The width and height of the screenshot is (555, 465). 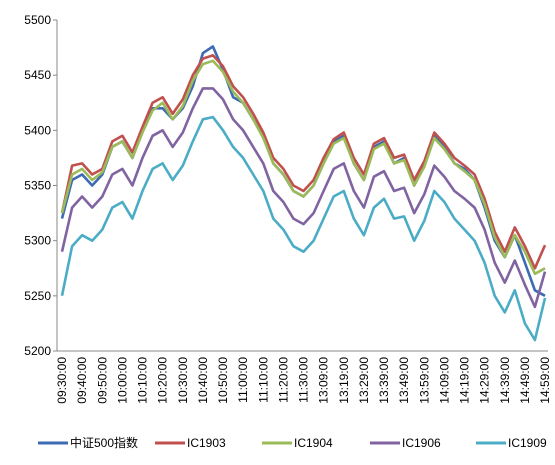 I want to click on y-tick-label: 5350, so click(x=37, y=186).